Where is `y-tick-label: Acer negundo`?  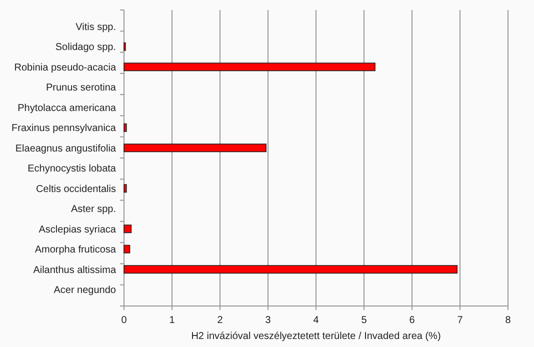
y-tick-label: Acer negundo is located at coordinates (85, 290).